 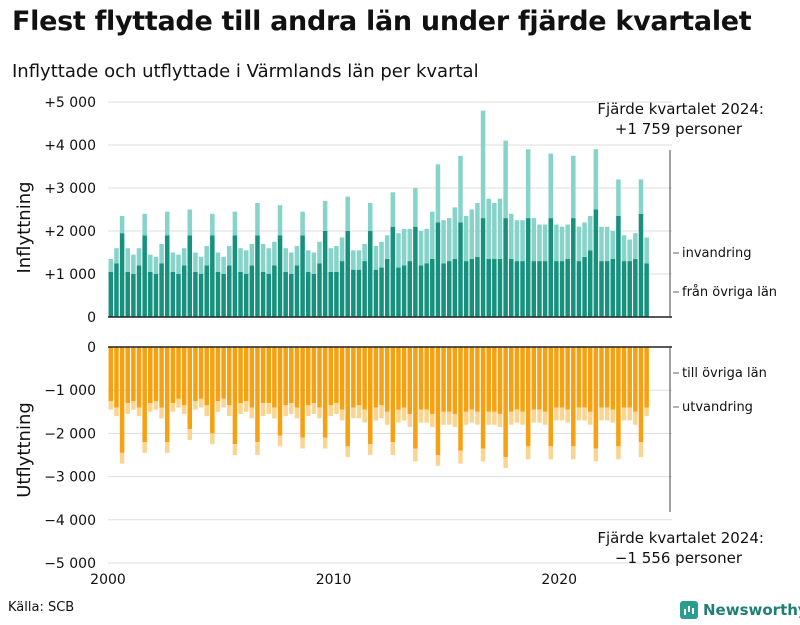 What do you see at coordinates (24, 450) in the screenshot?
I see `y-axis-title-bottom: Utflyttning` at bounding box center [24, 450].